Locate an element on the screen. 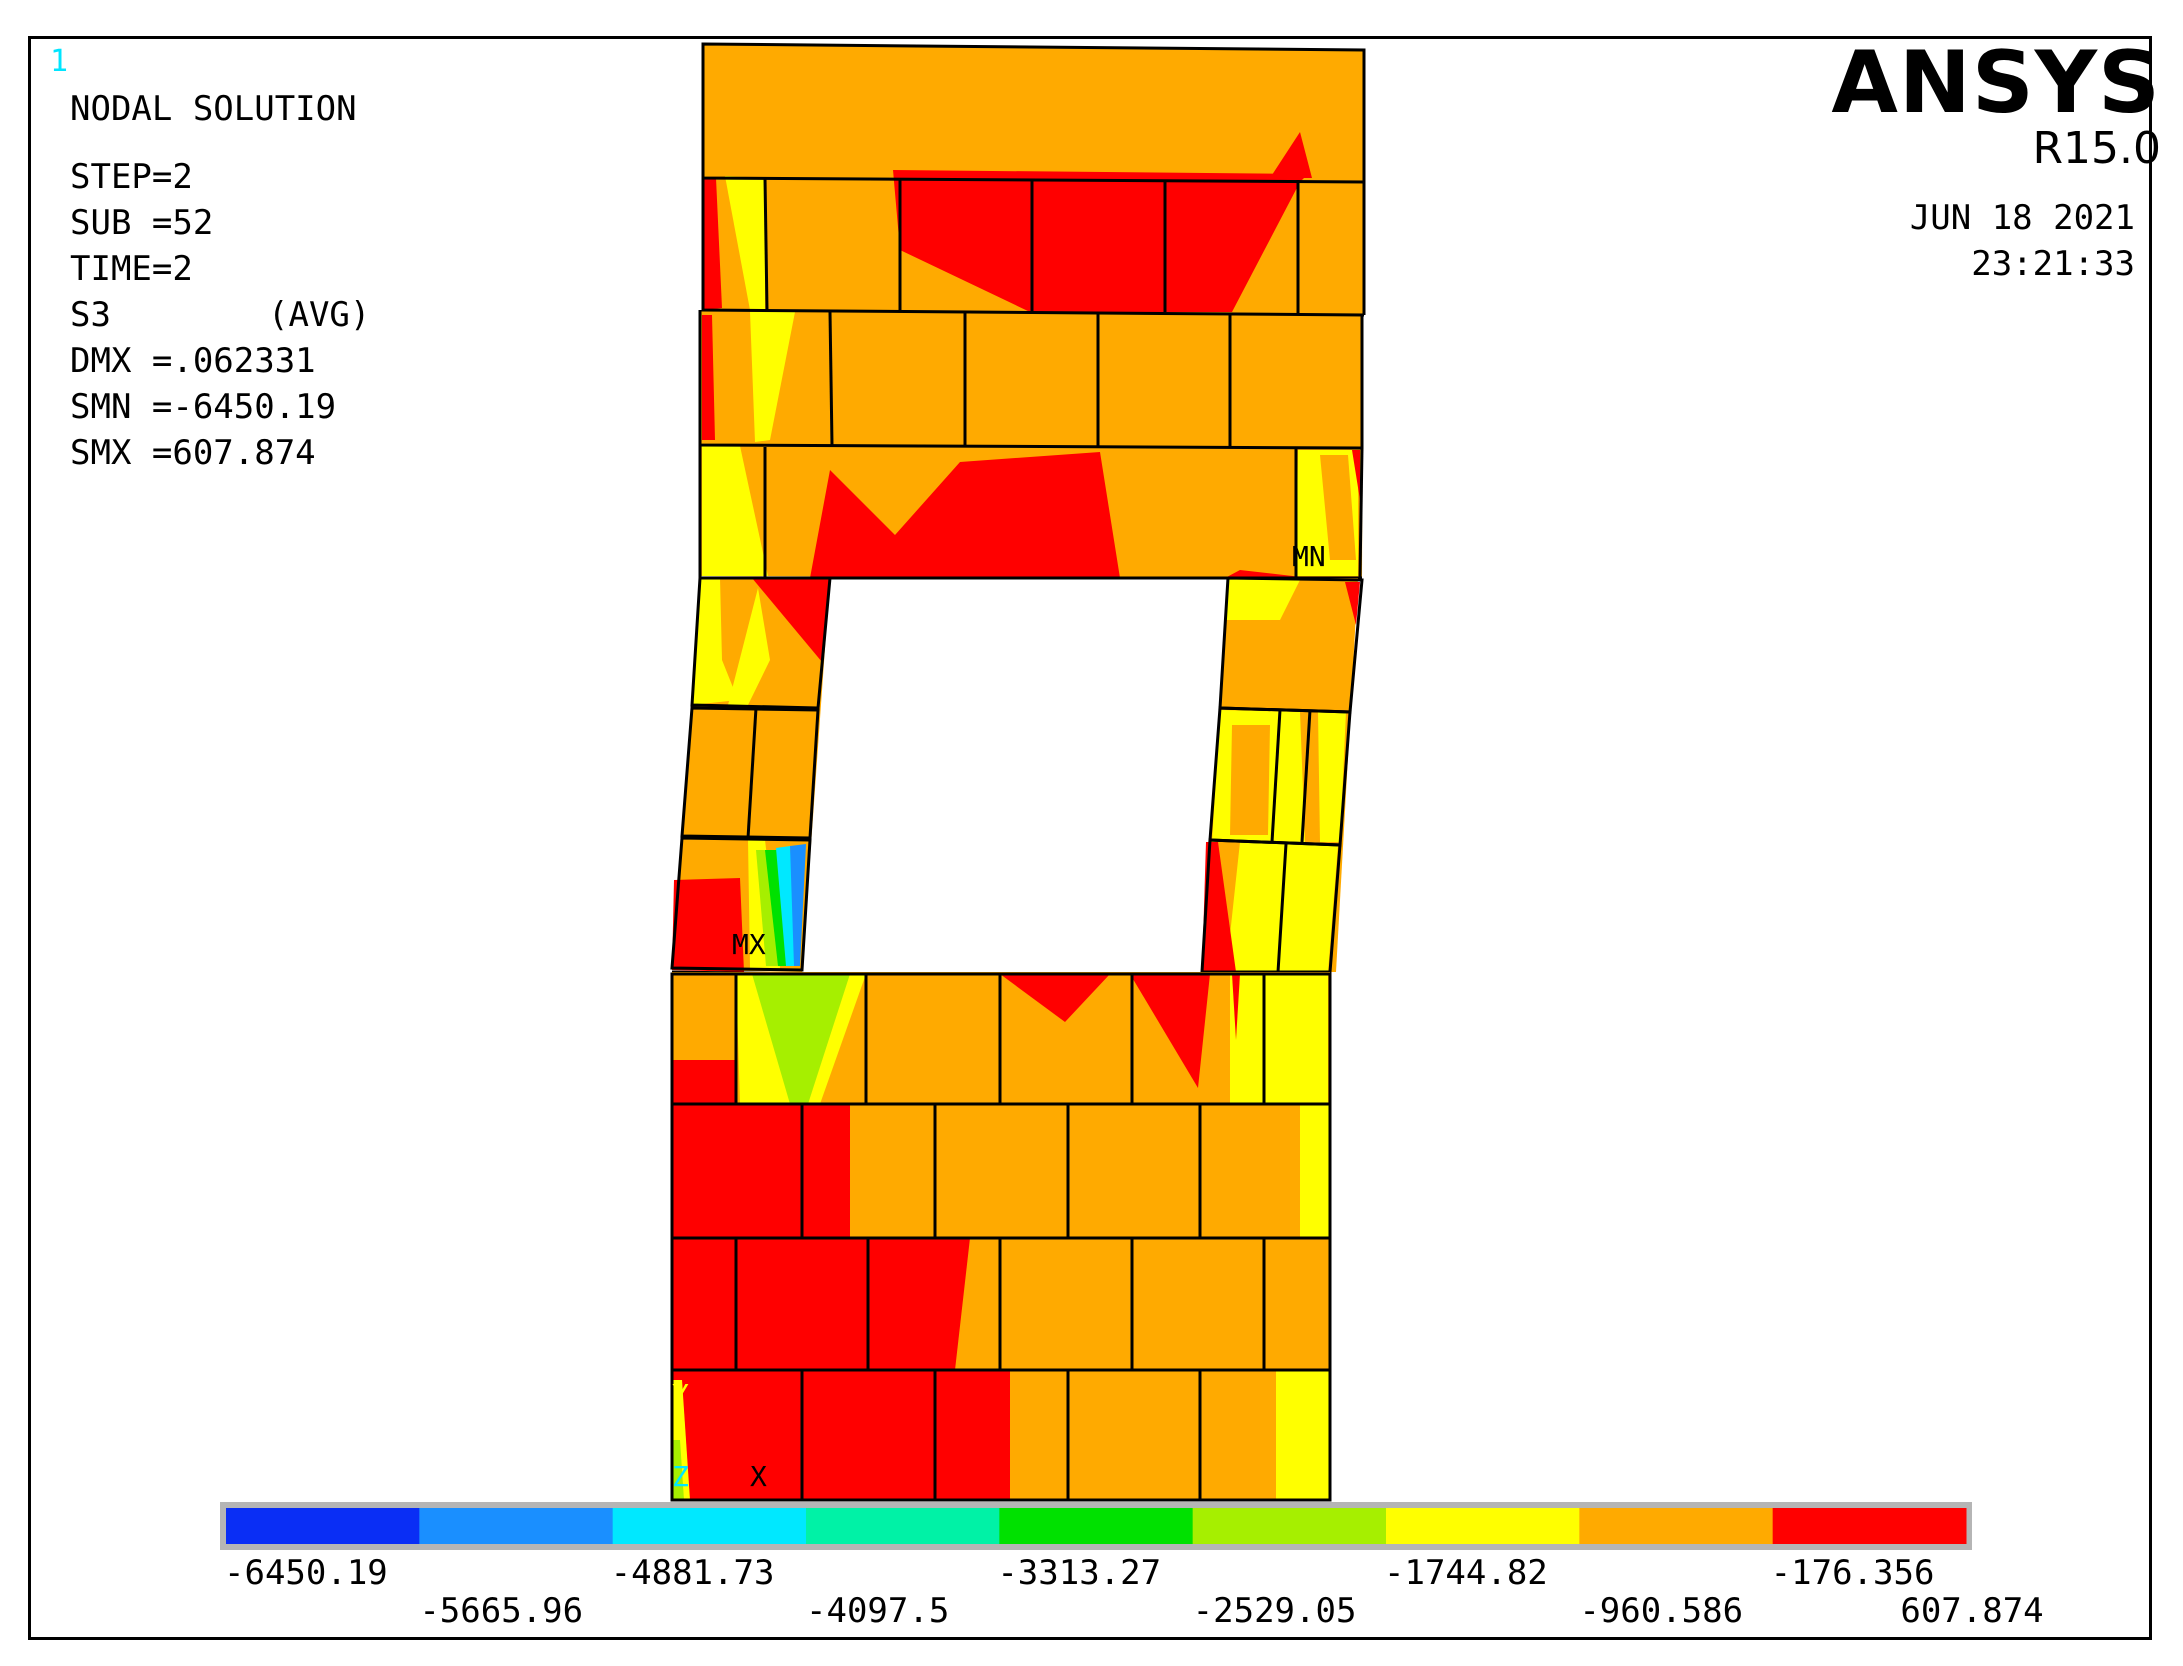 The image size is (2183, 1666). avg-label: (AVG) is located at coordinates (319, 315).